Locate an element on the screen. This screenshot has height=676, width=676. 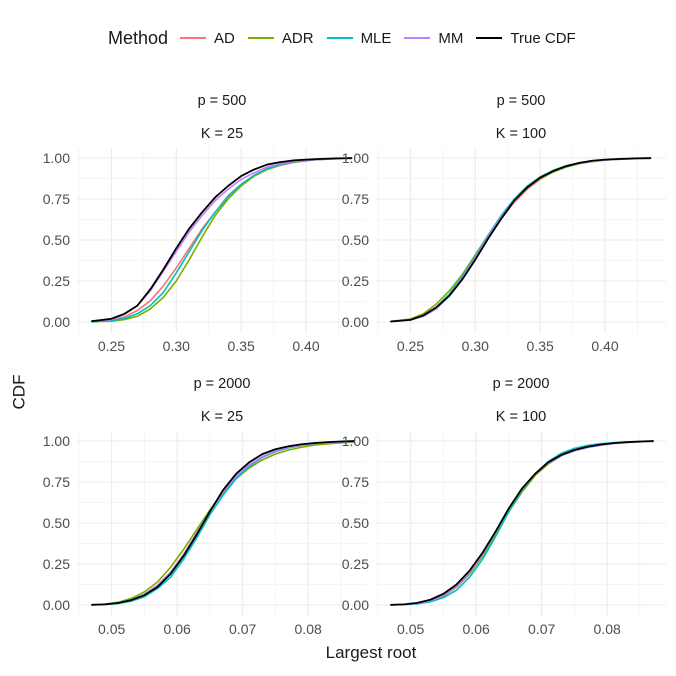
legend-key-true-cdf is located at coordinates (489, 38).